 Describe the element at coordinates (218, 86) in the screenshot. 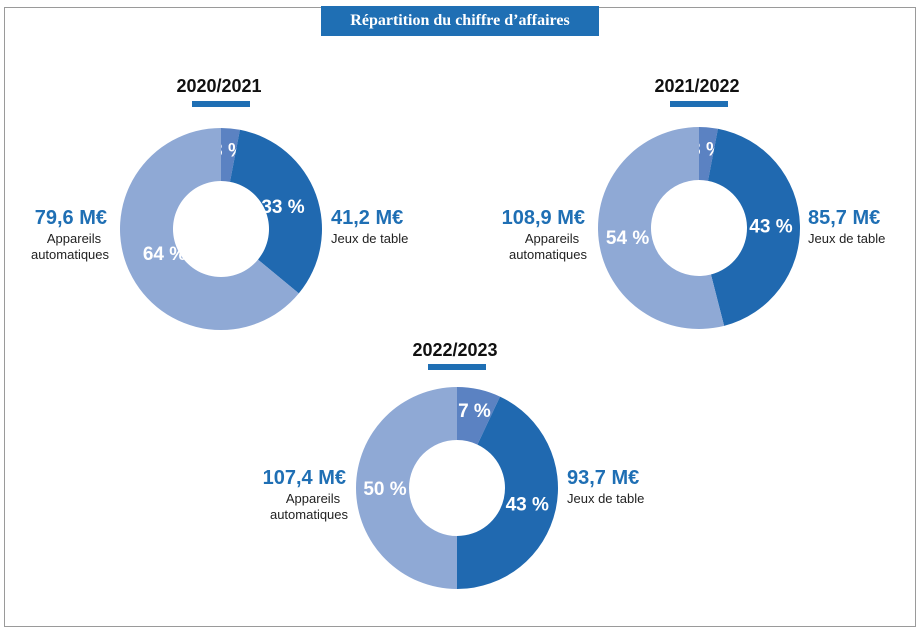

I see `year-title: 2020/2021` at that location.